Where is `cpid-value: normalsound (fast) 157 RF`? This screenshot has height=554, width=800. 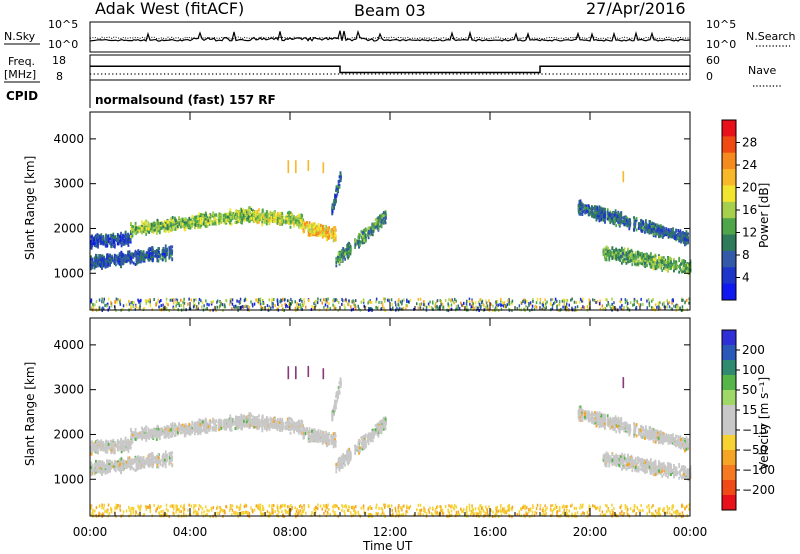
cpid-value: normalsound (fast) 157 RF is located at coordinates (185, 100).